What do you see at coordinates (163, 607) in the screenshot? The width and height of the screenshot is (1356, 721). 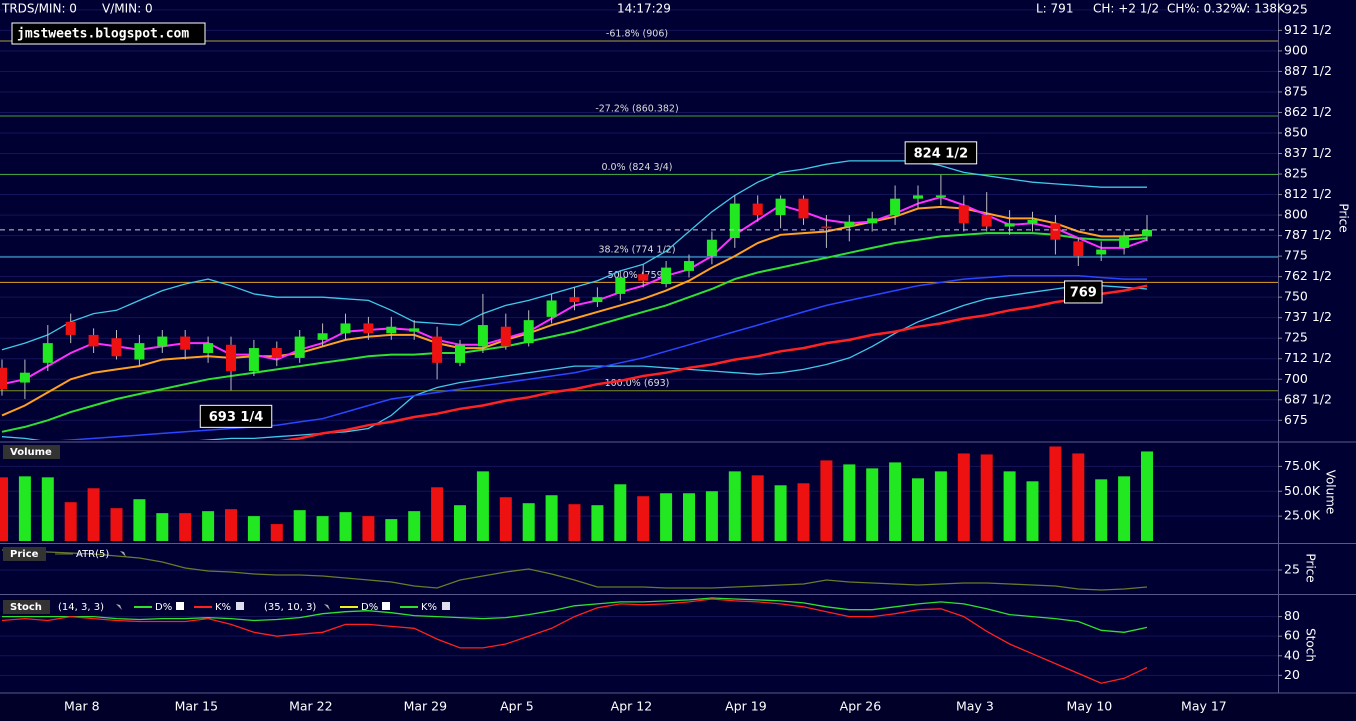 I see `legend-label: D%` at bounding box center [163, 607].